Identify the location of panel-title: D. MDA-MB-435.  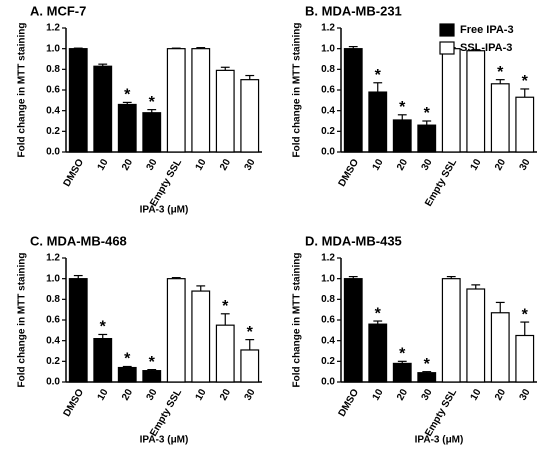
(353, 240).